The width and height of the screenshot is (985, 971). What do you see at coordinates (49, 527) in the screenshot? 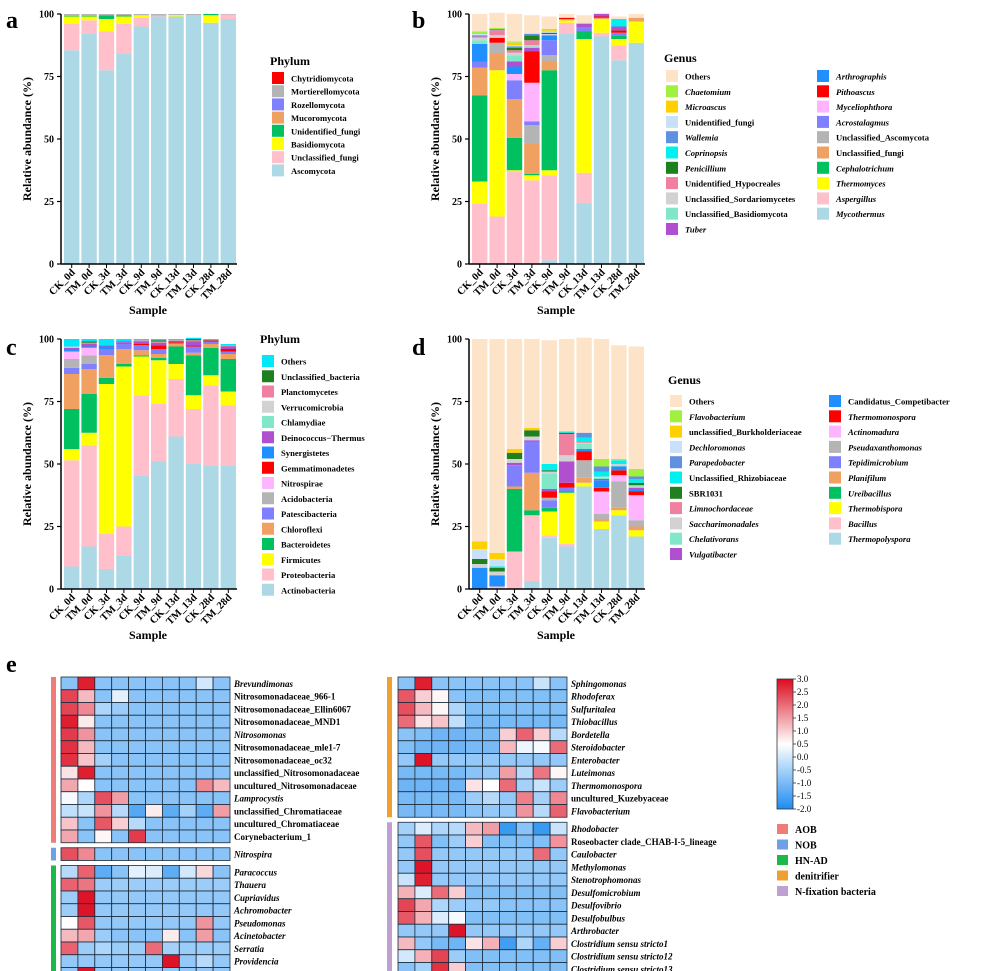
I see `y-tick-label: 25` at bounding box center [49, 527].